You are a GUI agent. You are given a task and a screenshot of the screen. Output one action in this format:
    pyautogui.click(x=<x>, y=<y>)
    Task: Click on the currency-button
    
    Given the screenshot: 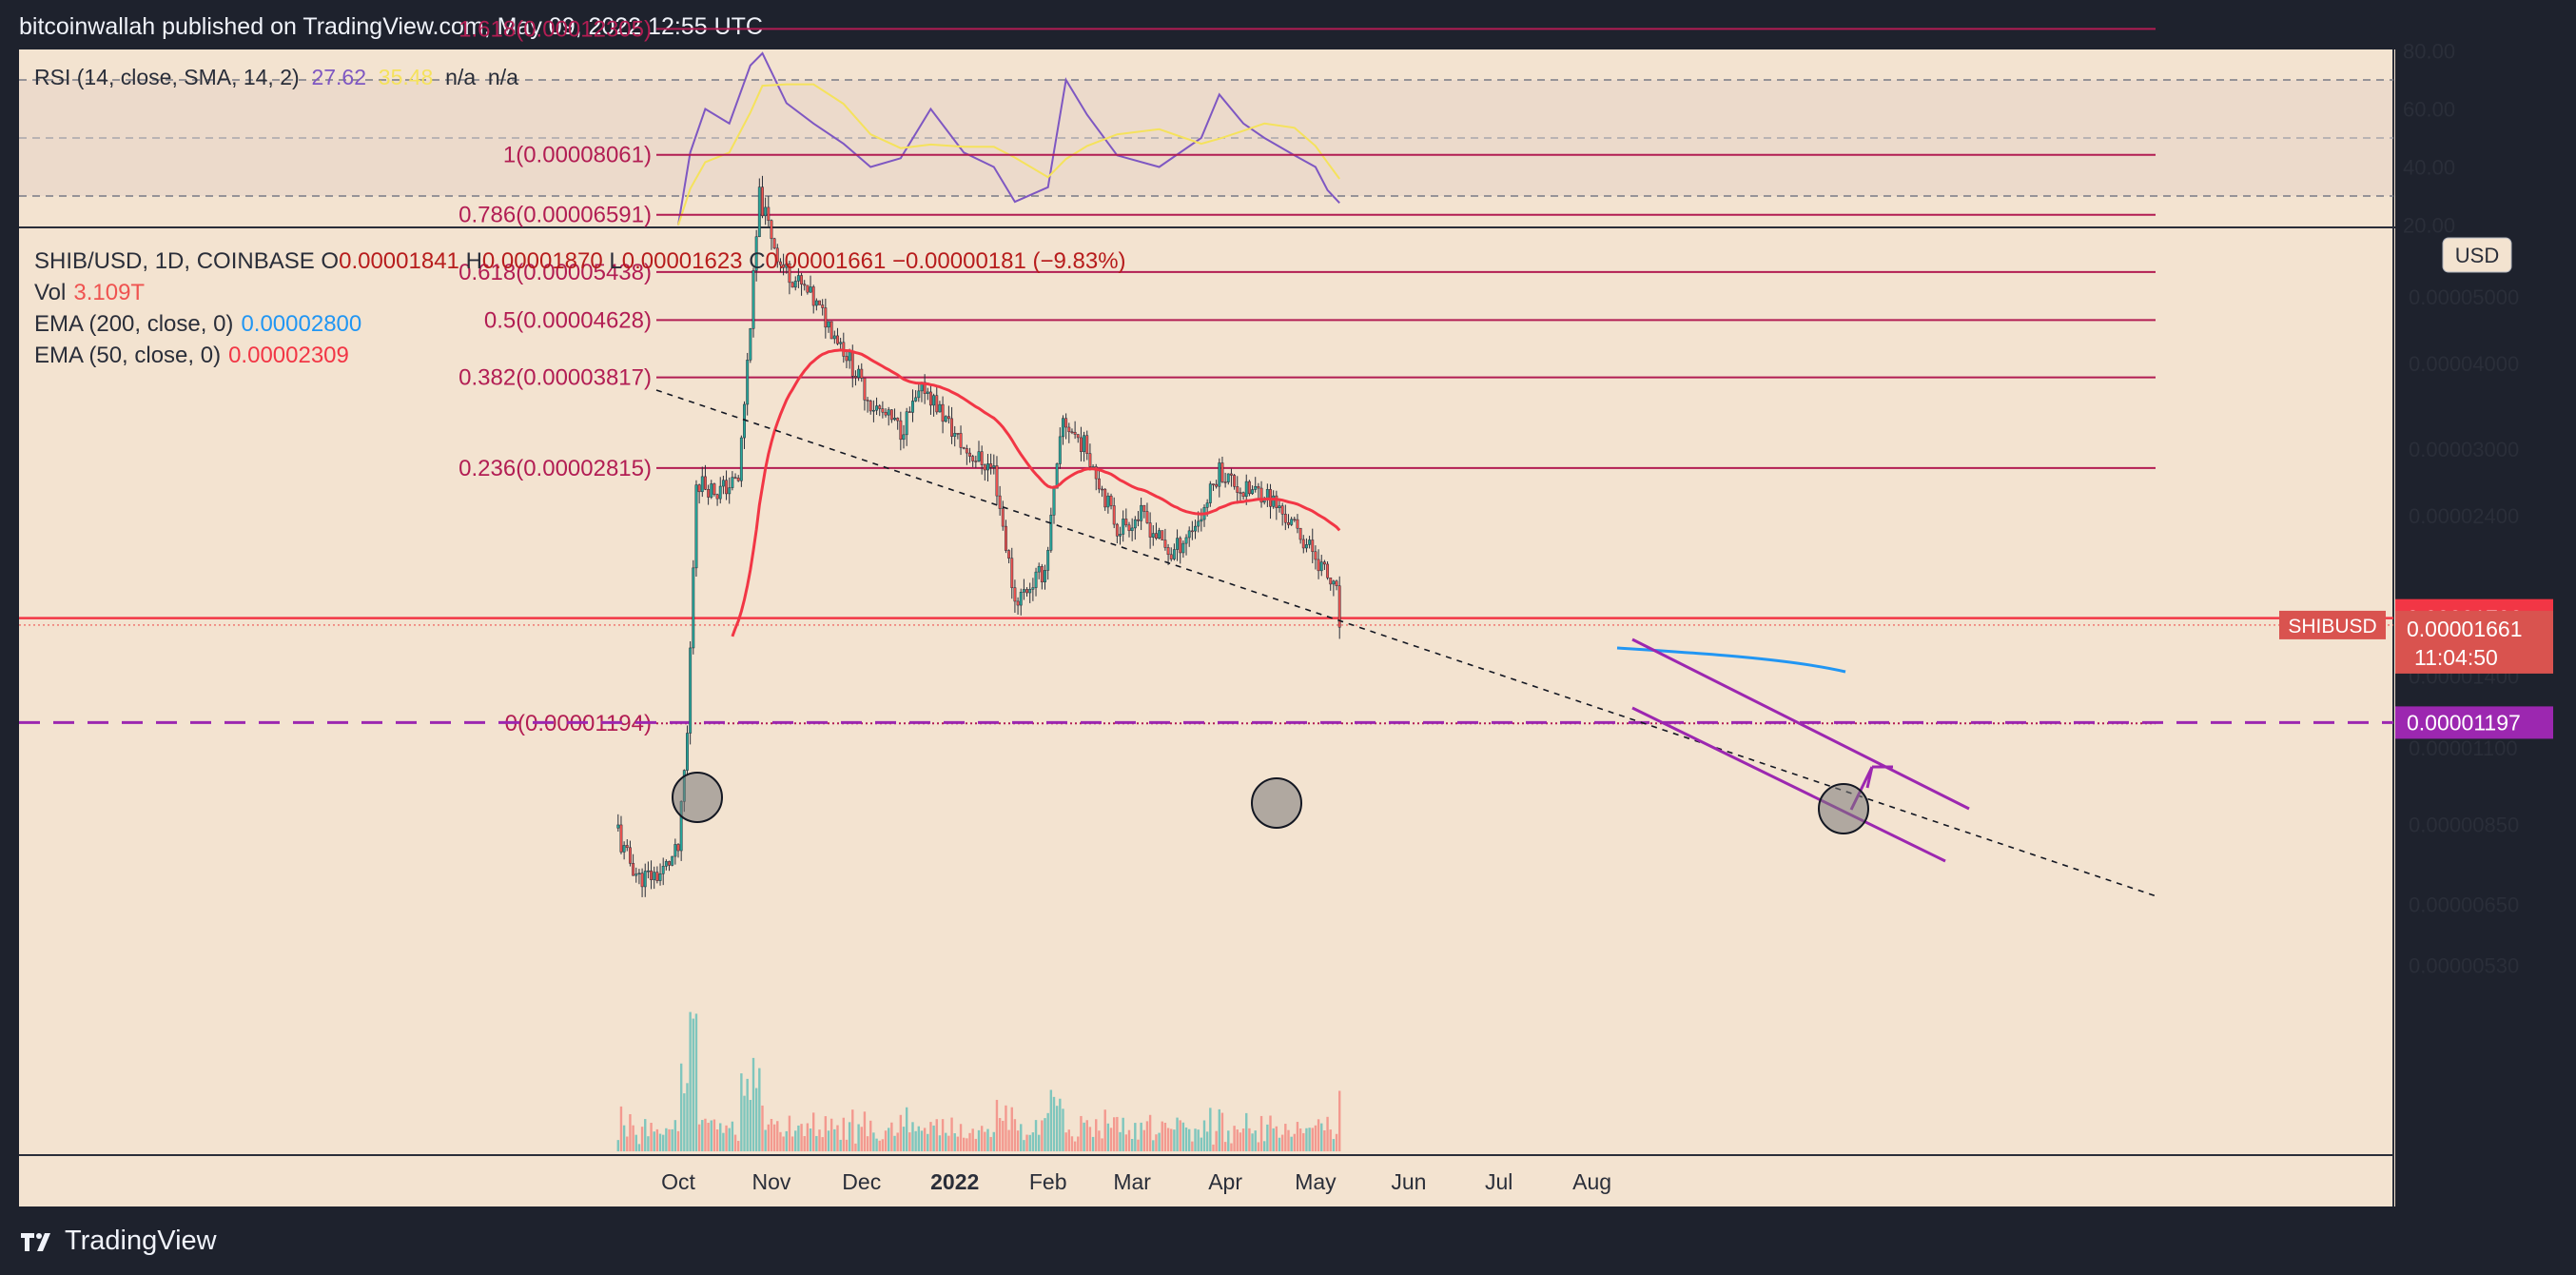 What is the action you would take?
    pyautogui.click(x=2477, y=255)
    